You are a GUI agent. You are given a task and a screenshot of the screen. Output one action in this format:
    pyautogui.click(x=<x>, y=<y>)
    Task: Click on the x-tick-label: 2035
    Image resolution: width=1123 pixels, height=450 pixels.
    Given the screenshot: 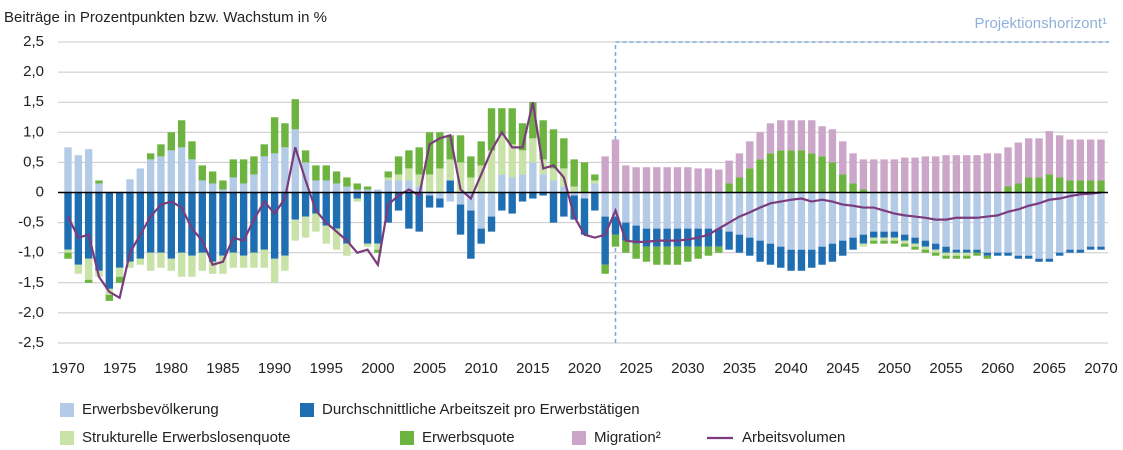 What is the action you would take?
    pyautogui.click(x=739, y=368)
    